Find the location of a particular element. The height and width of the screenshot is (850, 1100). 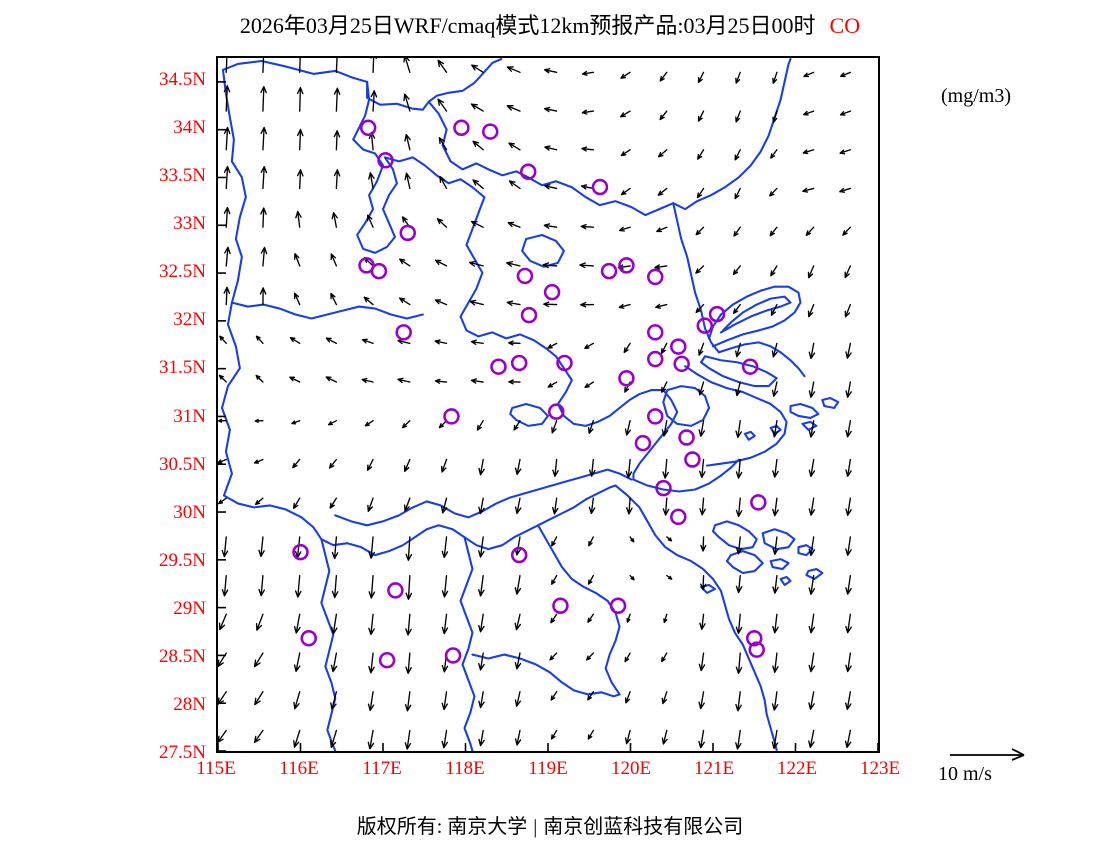

boundary-jiangsu-south is located at coordinates (655, 435).